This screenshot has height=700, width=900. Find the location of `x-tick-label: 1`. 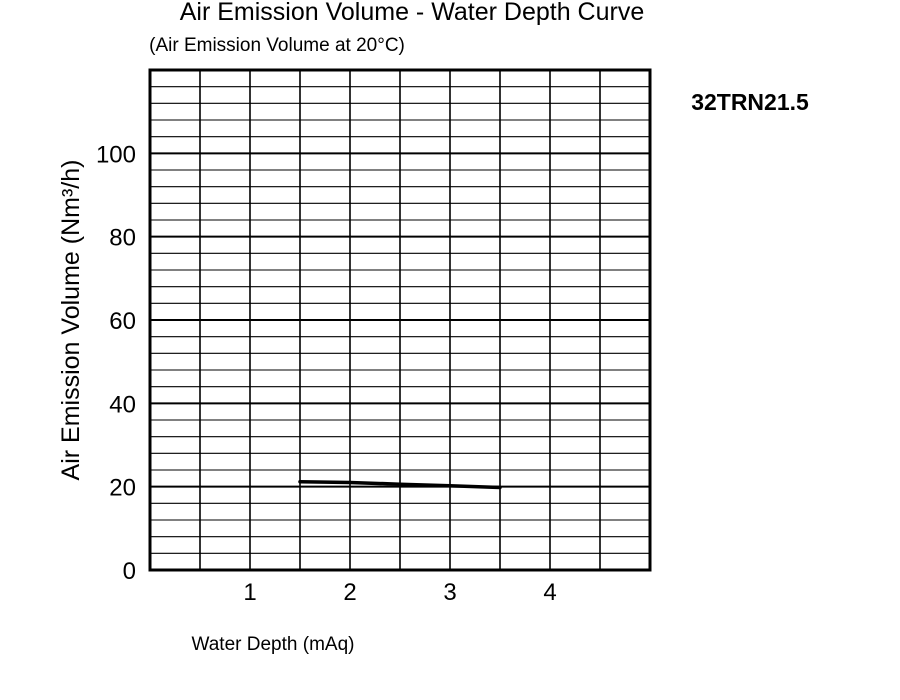

x-tick-label: 1 is located at coordinates (249, 592).